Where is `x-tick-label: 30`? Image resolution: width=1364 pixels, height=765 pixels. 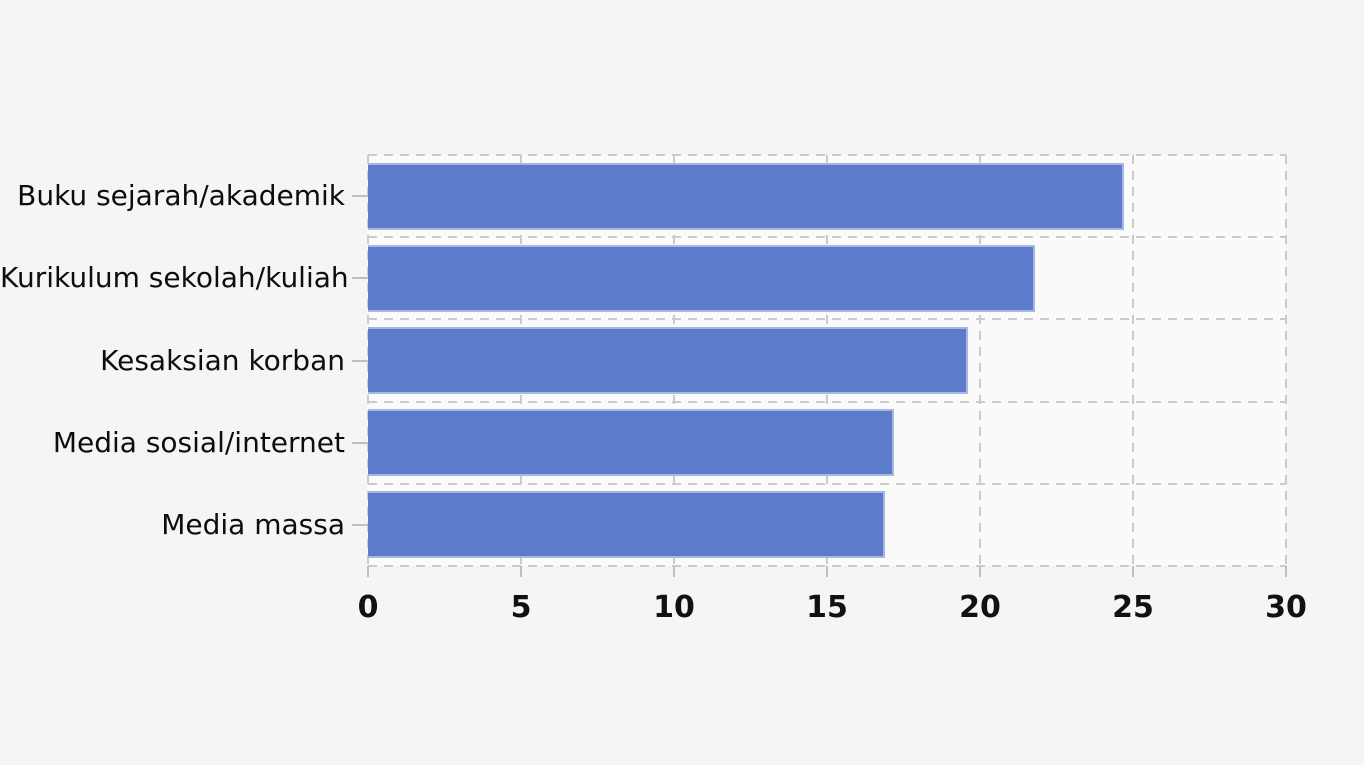
x-tick-label: 30 is located at coordinates (1286, 607).